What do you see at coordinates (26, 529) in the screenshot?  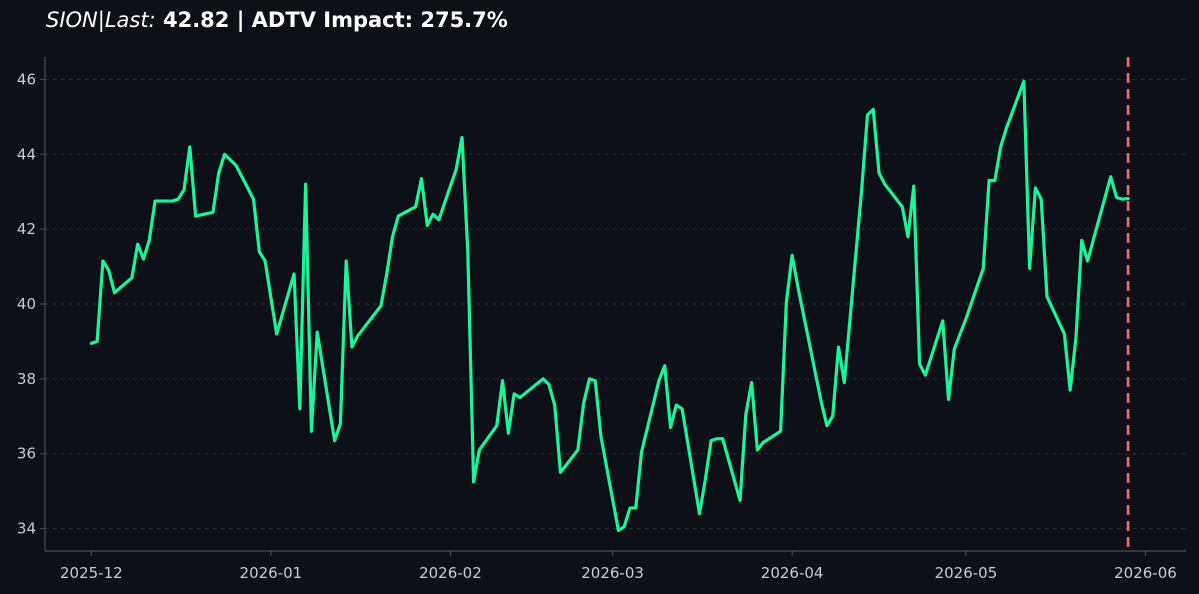 I see `y-tick-label: 34` at bounding box center [26, 529].